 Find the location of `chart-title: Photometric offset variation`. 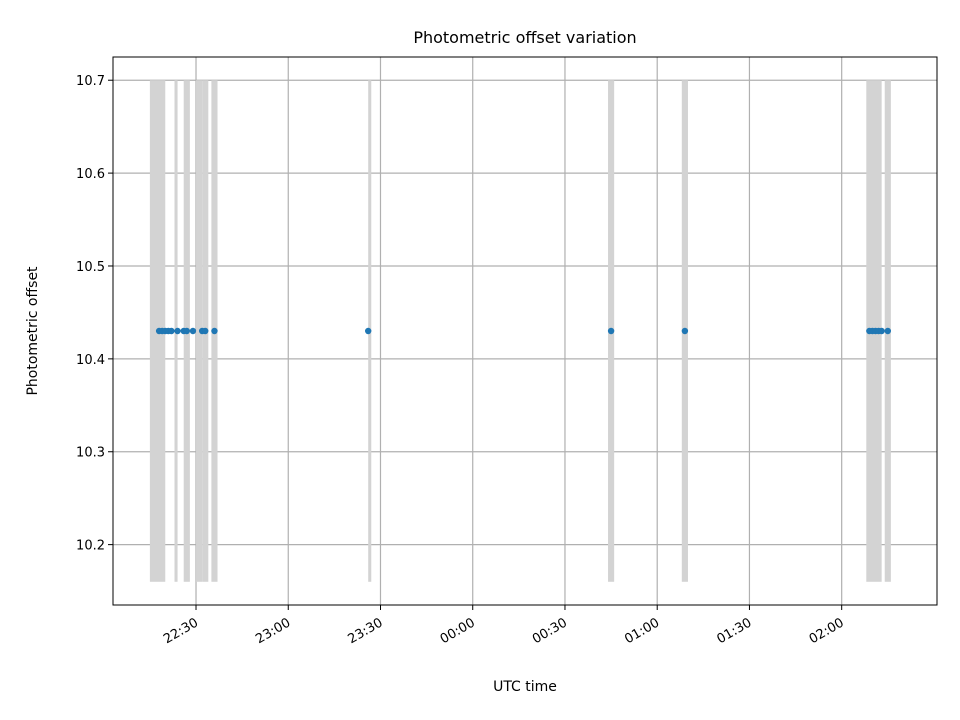

chart-title: Photometric offset variation is located at coordinates (524, 37).